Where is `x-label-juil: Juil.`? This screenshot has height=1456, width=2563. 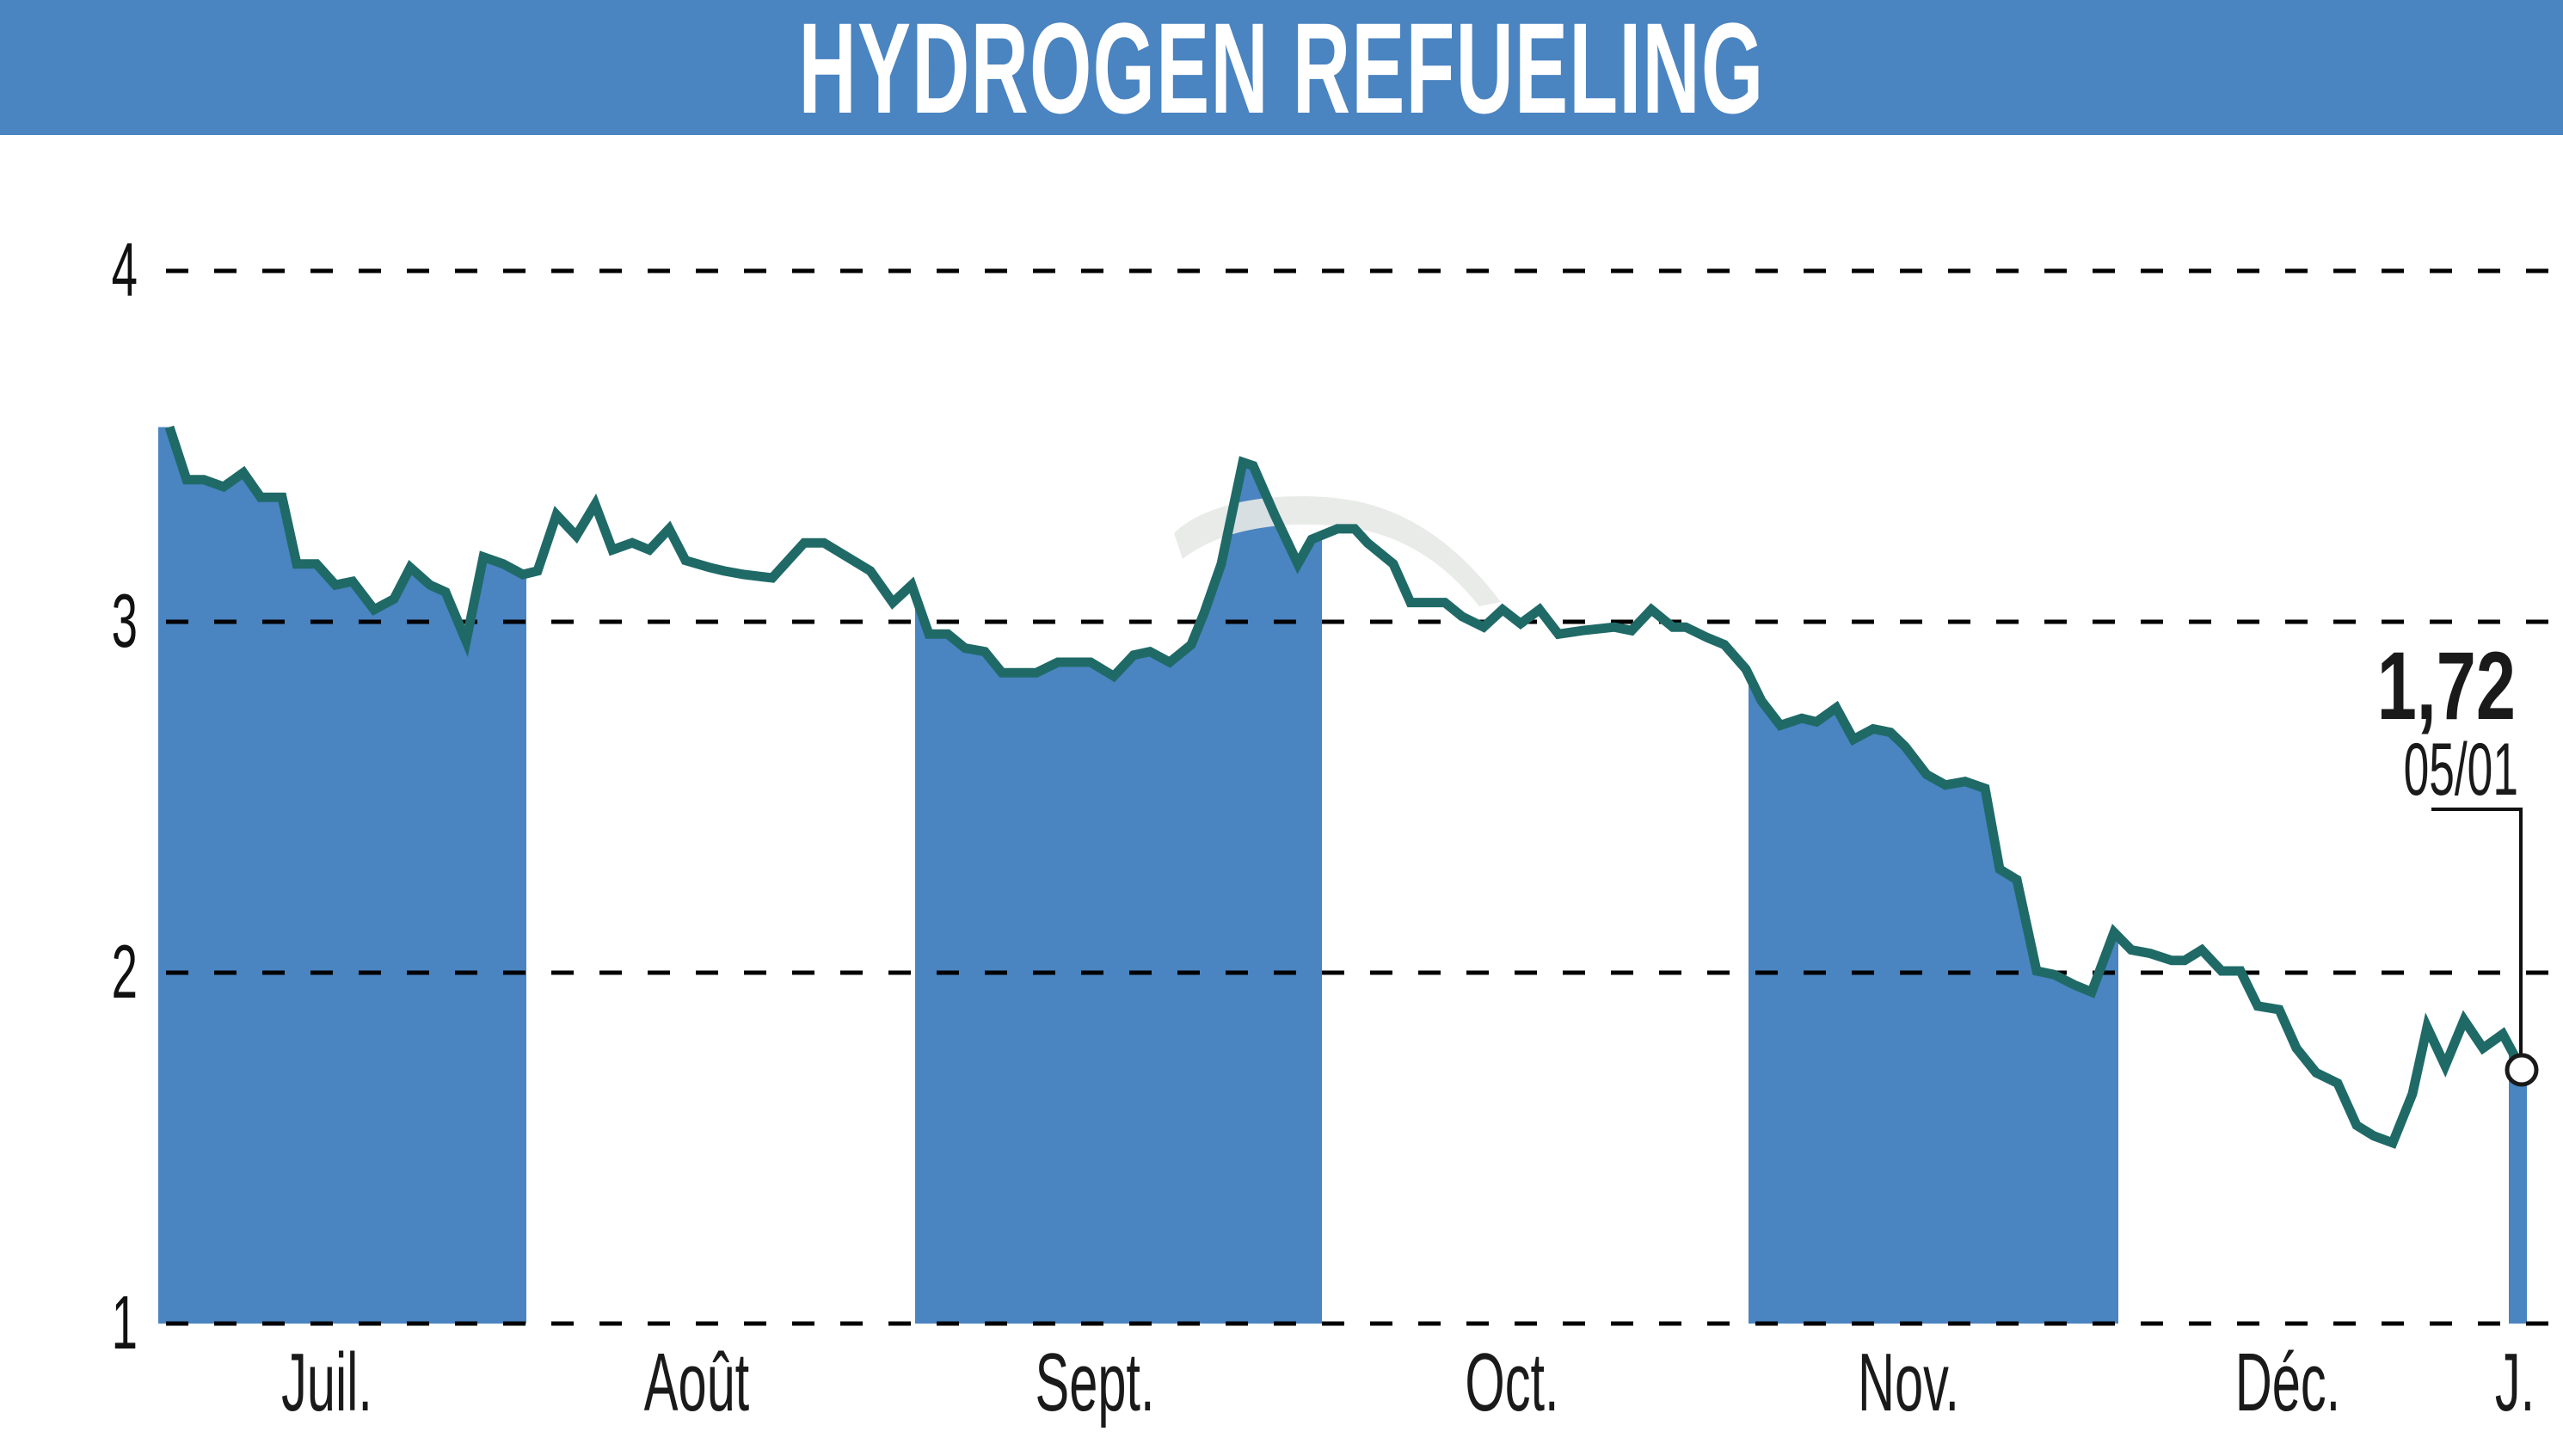
x-label-juil: Juil. is located at coordinates (326, 1382).